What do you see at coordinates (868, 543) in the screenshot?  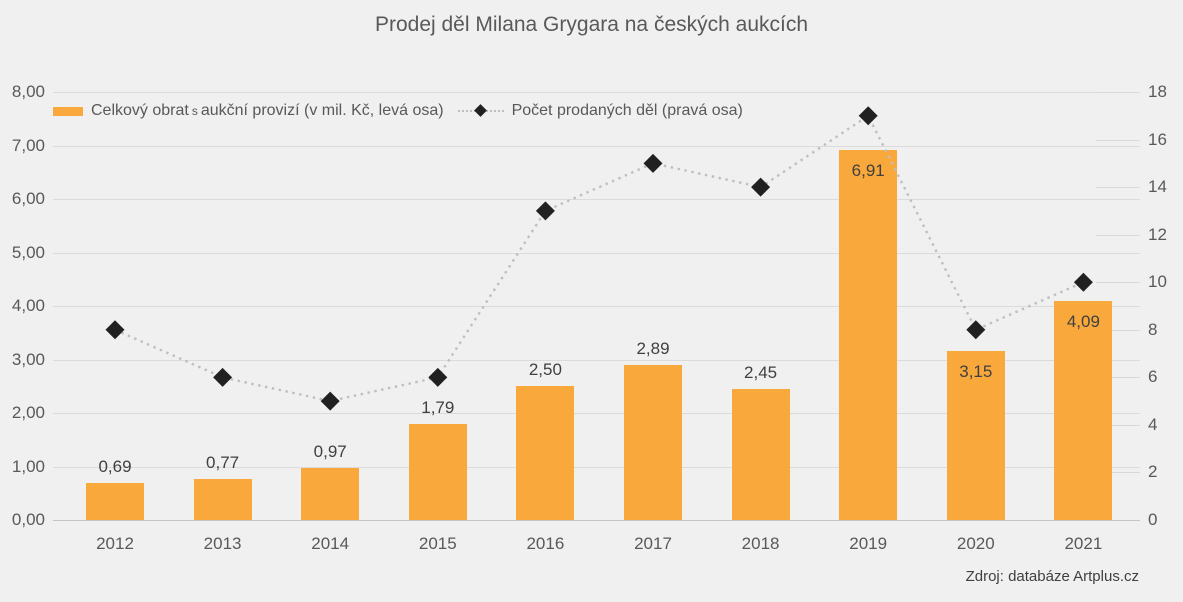 I see `x-axis-tick-label: 2019` at bounding box center [868, 543].